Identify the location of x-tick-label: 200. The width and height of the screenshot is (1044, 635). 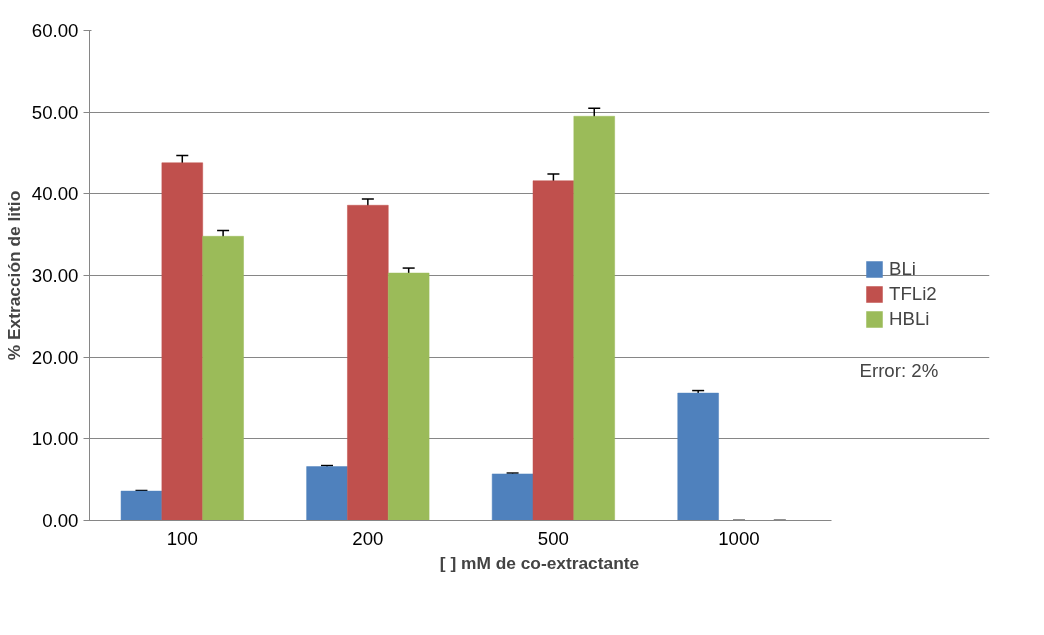
(368, 538).